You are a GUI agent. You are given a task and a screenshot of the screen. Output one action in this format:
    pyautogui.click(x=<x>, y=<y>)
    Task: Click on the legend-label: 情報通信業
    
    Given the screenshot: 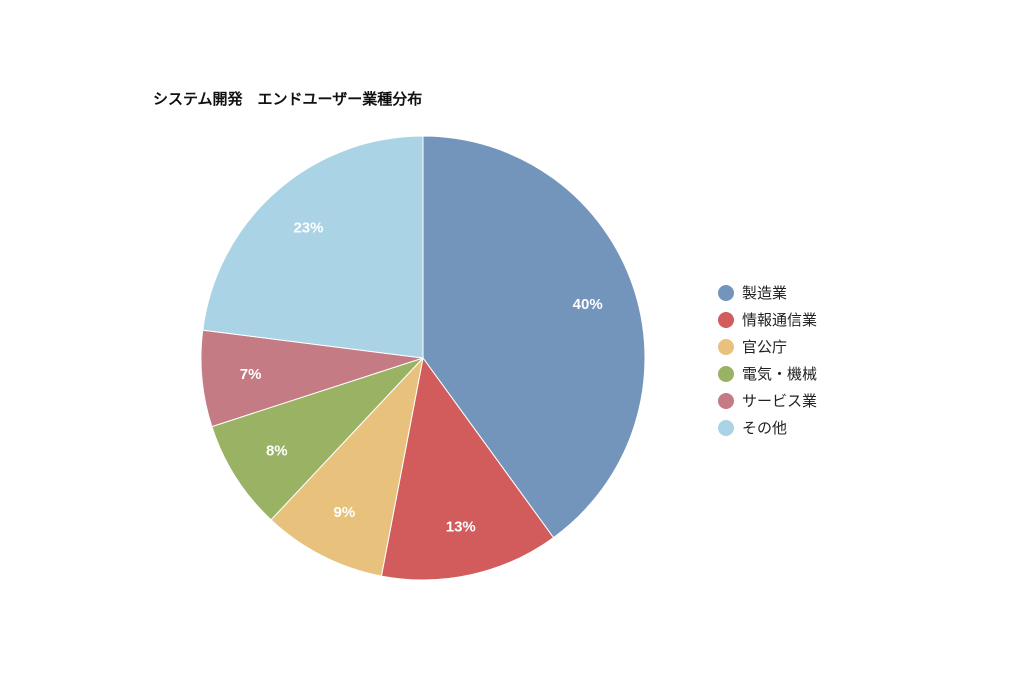 What is the action you would take?
    pyautogui.click(x=780, y=320)
    